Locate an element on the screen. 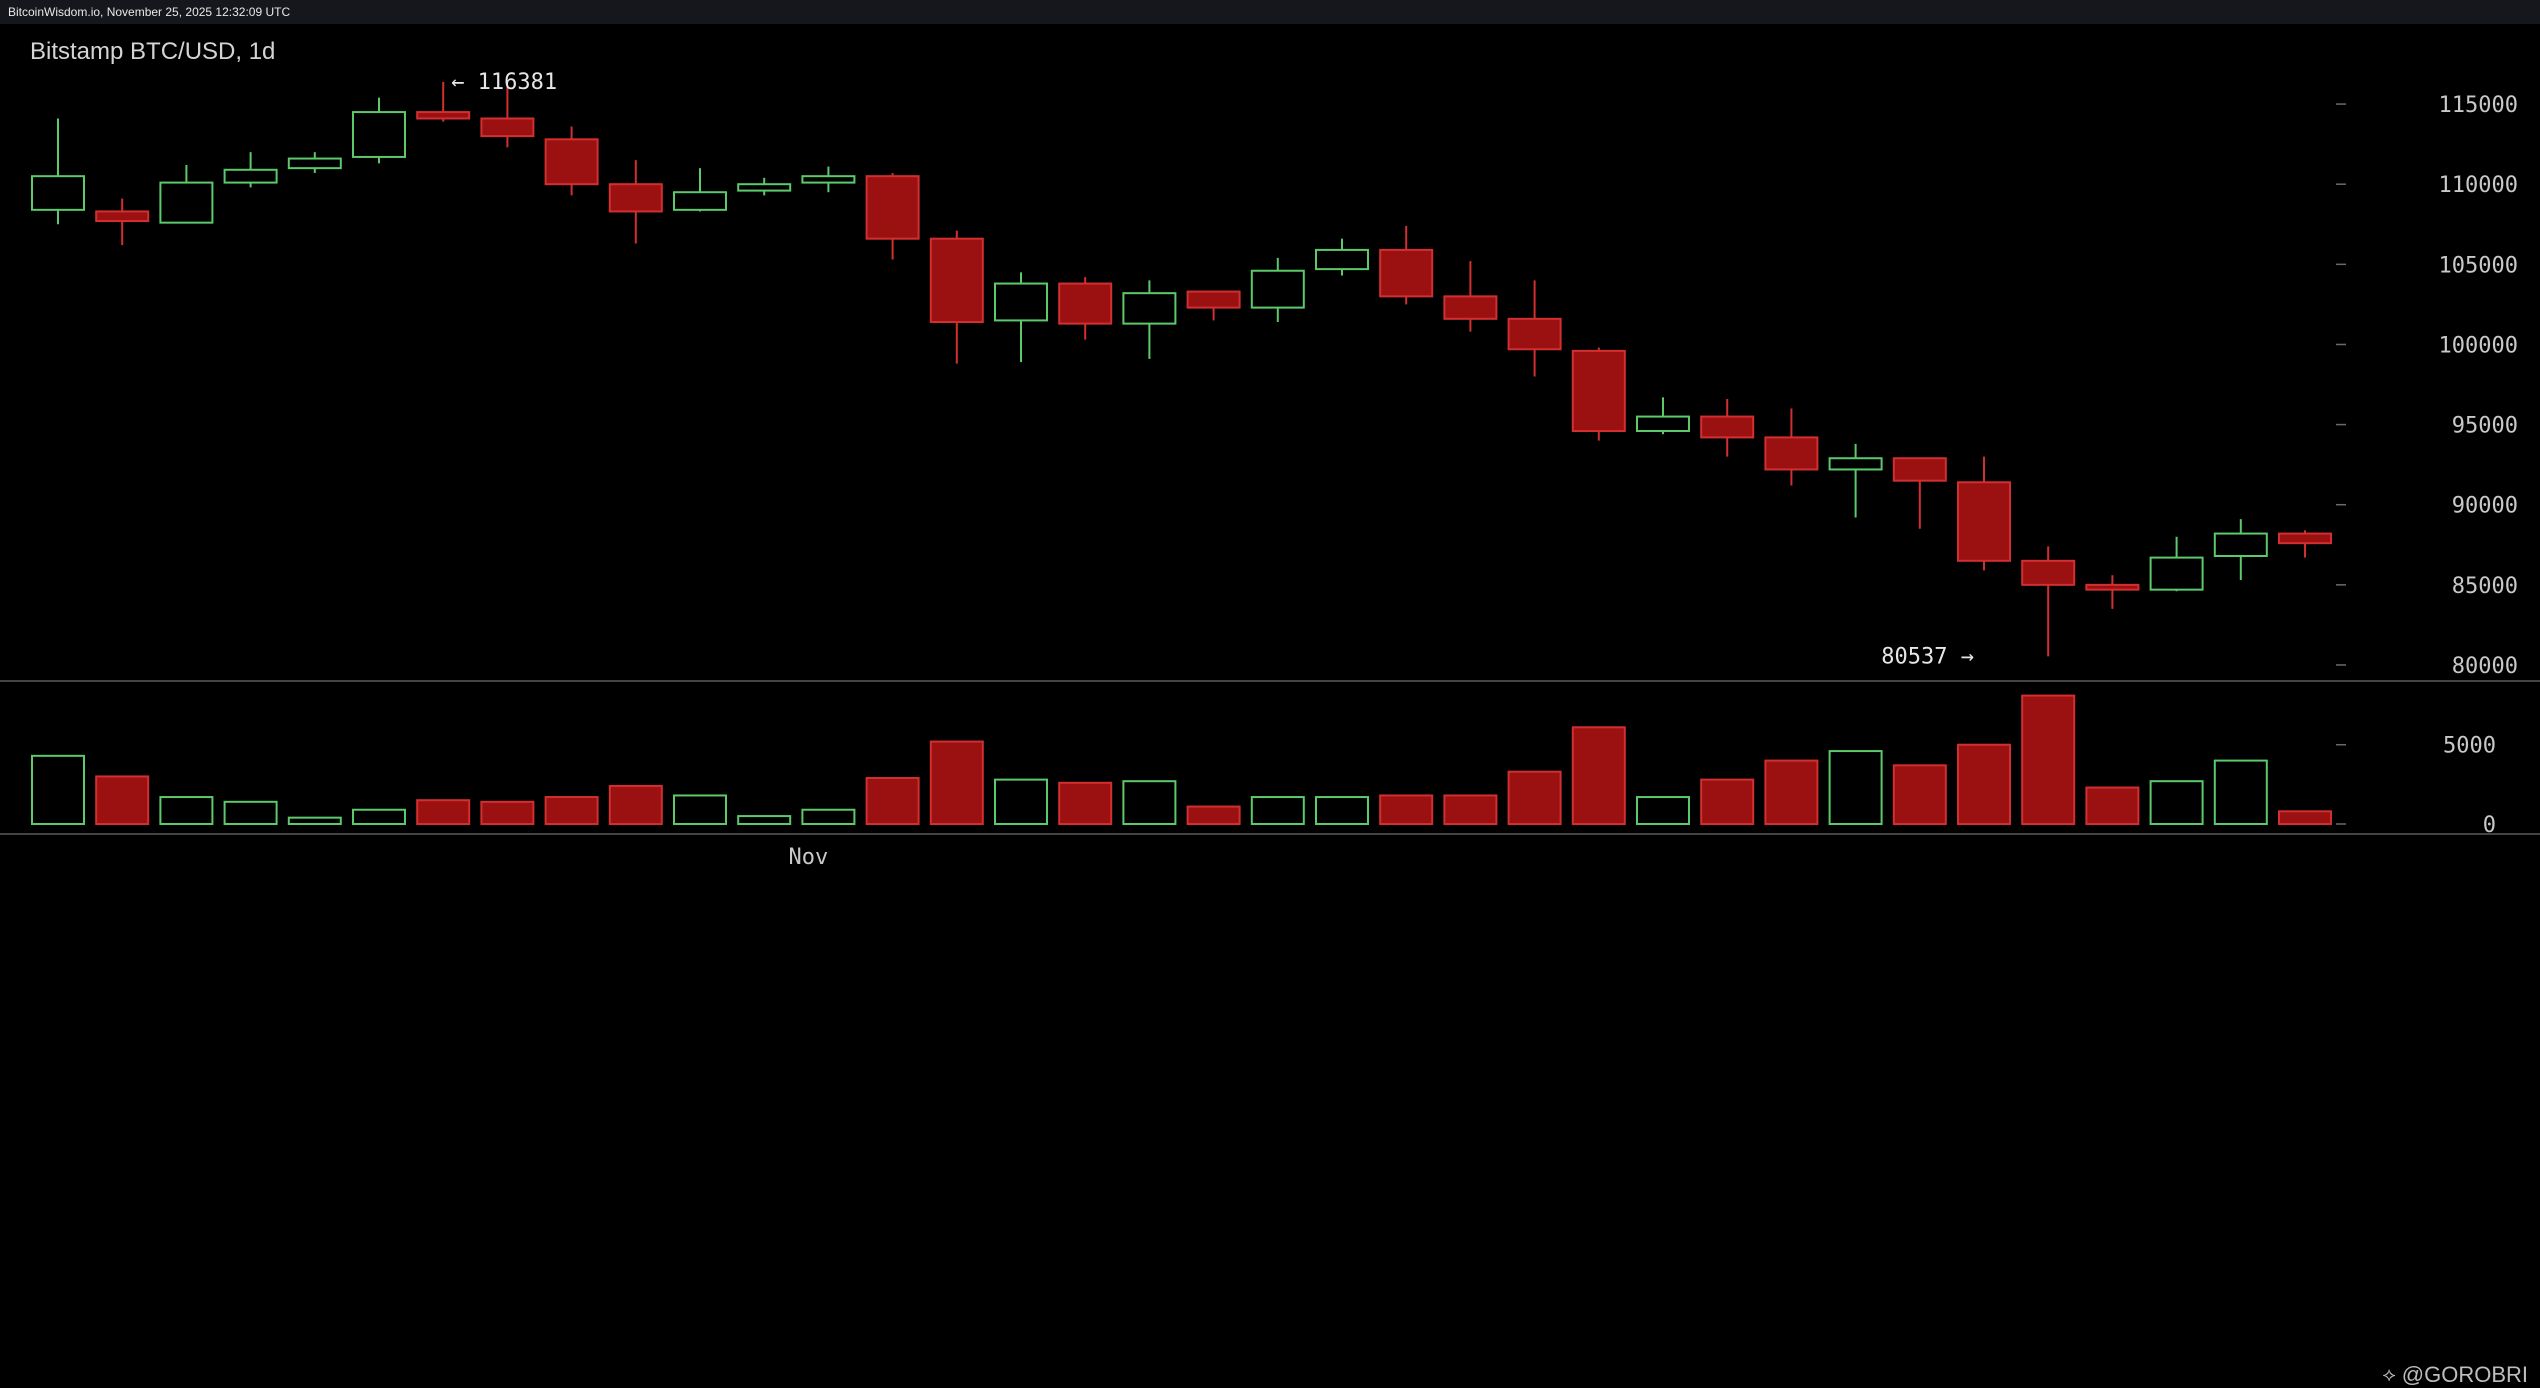 The image size is (2540, 1388). price-tick-label: 110000 is located at coordinates (2478, 185).